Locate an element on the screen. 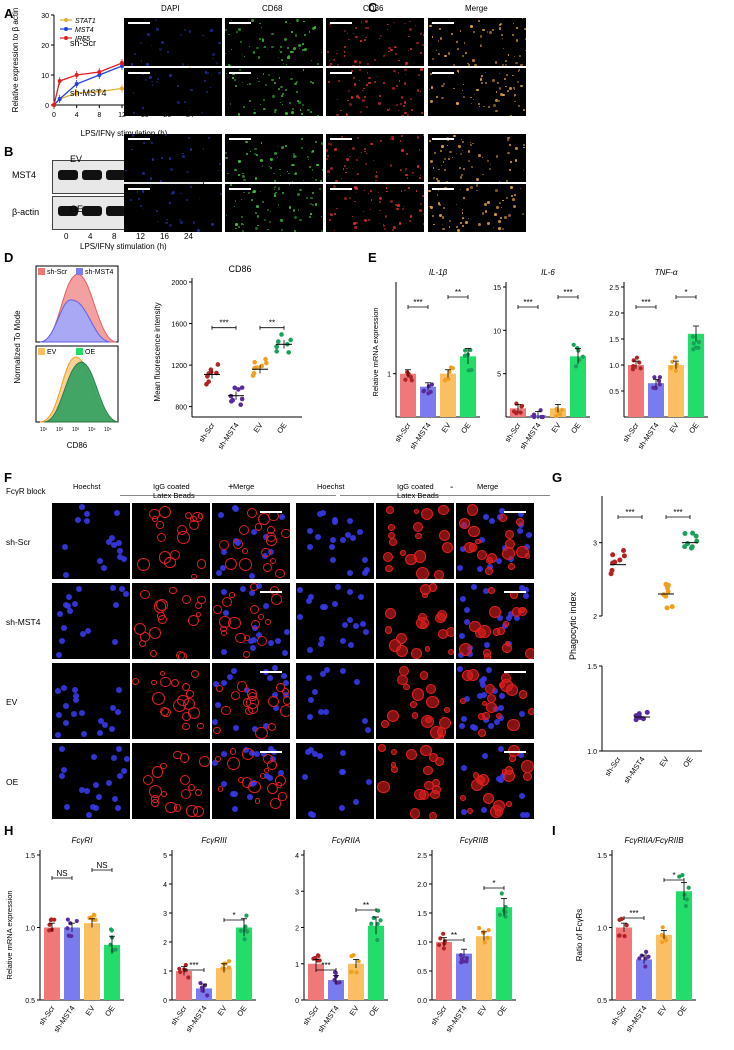  pa-legend-label: STAT1 is located at coordinates (85, 21).